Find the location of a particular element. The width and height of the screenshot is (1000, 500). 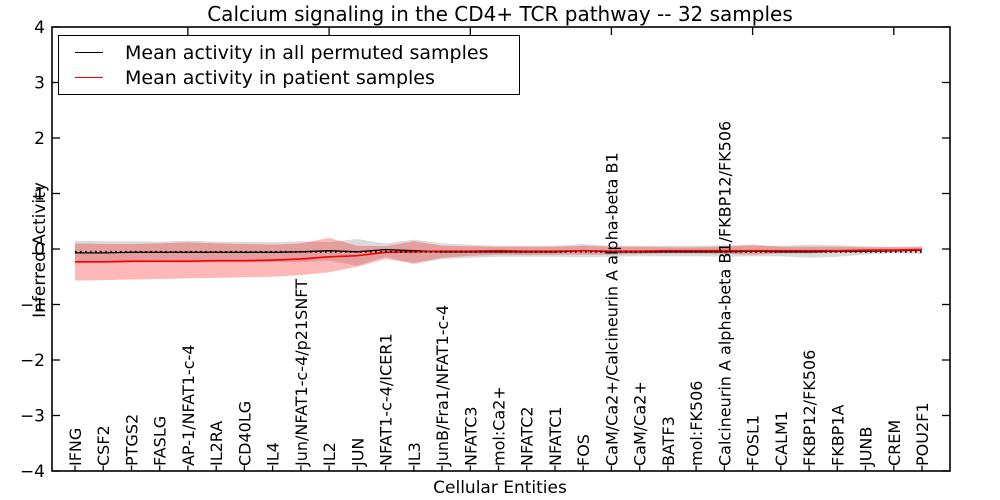

x-tick-label: NFATC2 is located at coordinates (527, 436).